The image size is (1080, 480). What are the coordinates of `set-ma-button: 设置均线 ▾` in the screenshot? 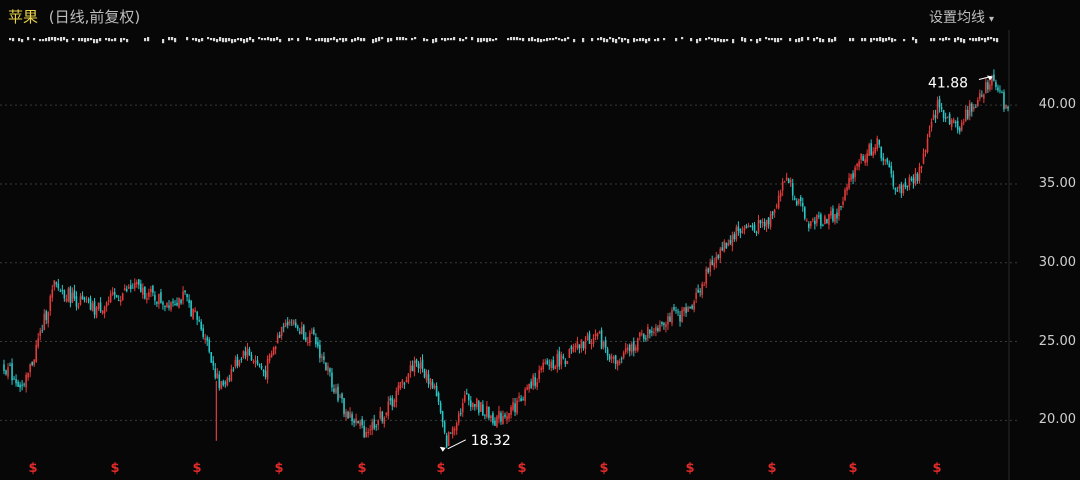 It's located at (961, 17).